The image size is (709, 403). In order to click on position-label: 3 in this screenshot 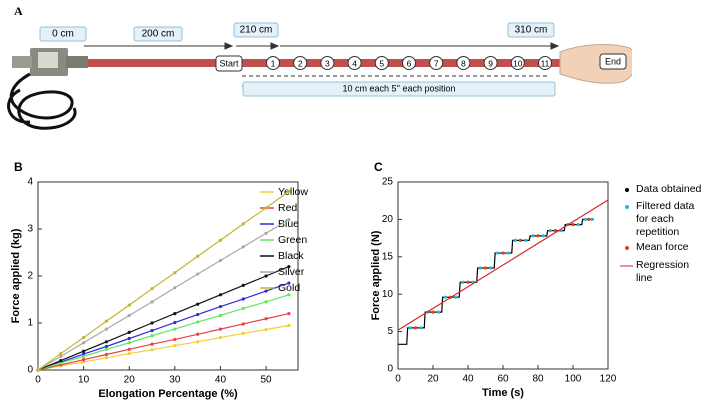, I will do `click(327, 63)`.